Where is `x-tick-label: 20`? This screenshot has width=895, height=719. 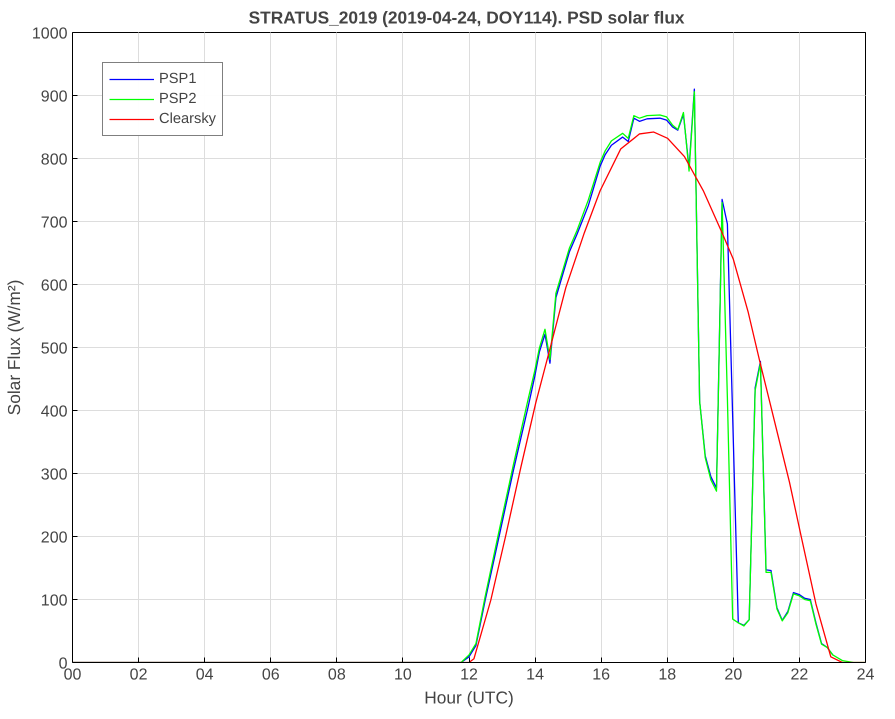
x-tick-label: 20 is located at coordinates (733, 675).